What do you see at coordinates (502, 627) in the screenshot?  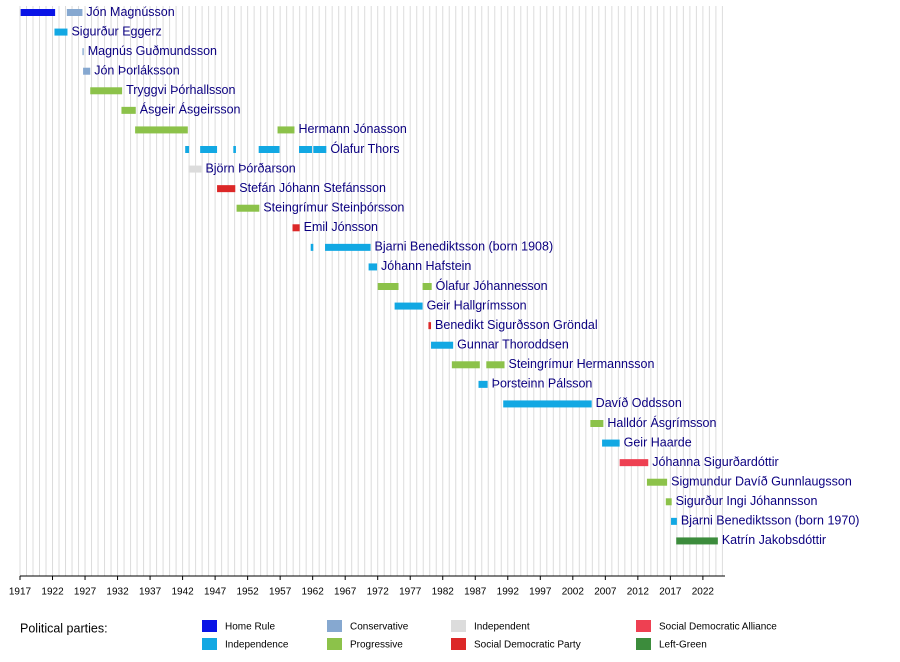 I see `legend-label: Independent` at bounding box center [502, 627].